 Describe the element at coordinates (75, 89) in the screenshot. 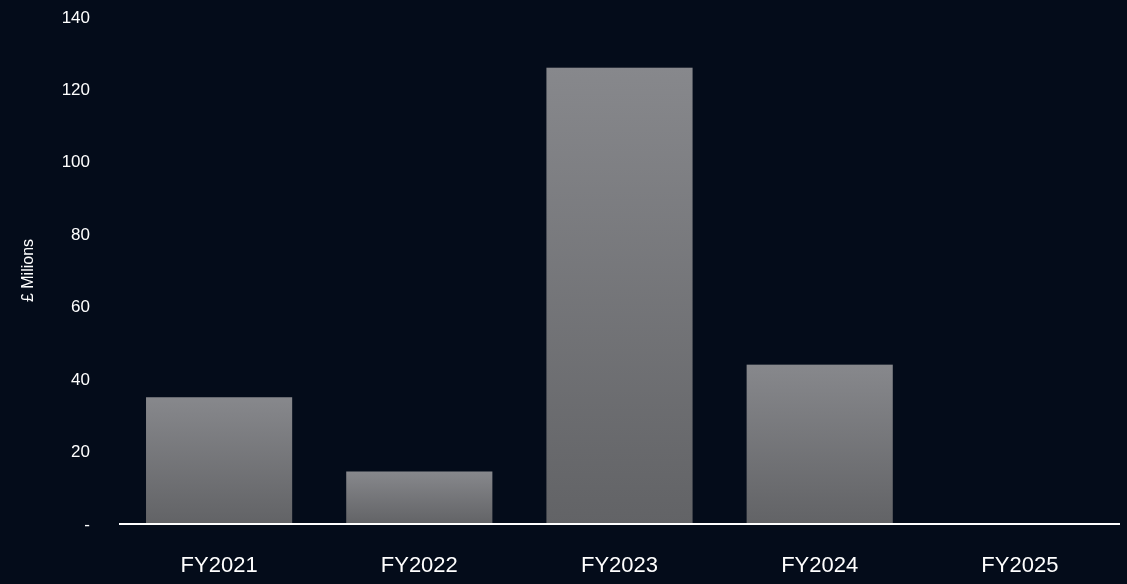

I see `y-tick-label: 120` at that location.